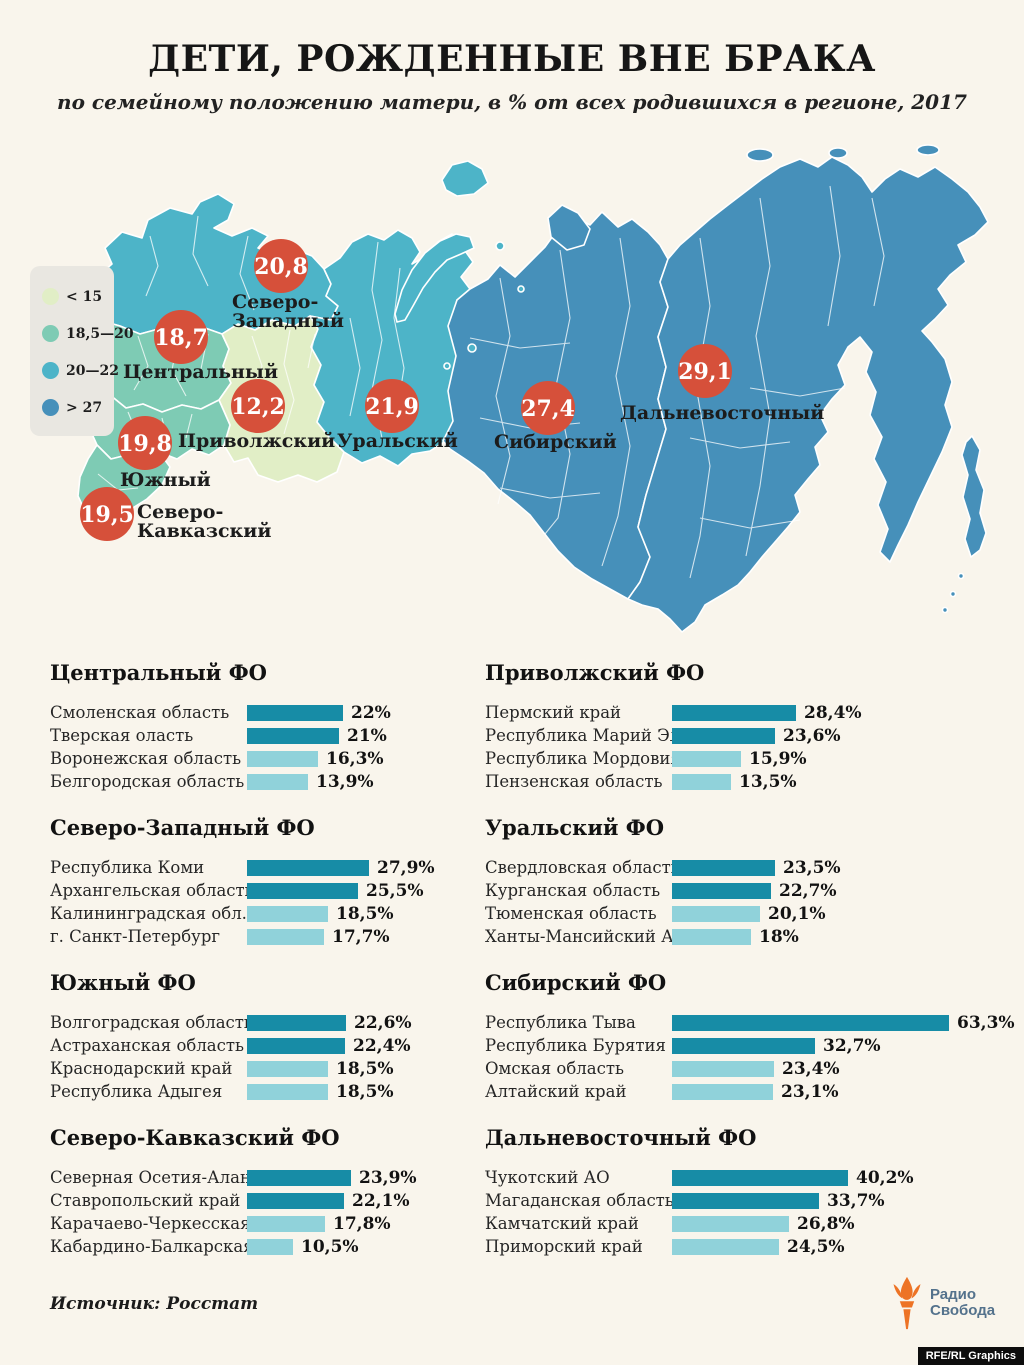  Describe the element at coordinates (574, 781) in the screenshot. I see `region-label: Пензенская область` at that location.